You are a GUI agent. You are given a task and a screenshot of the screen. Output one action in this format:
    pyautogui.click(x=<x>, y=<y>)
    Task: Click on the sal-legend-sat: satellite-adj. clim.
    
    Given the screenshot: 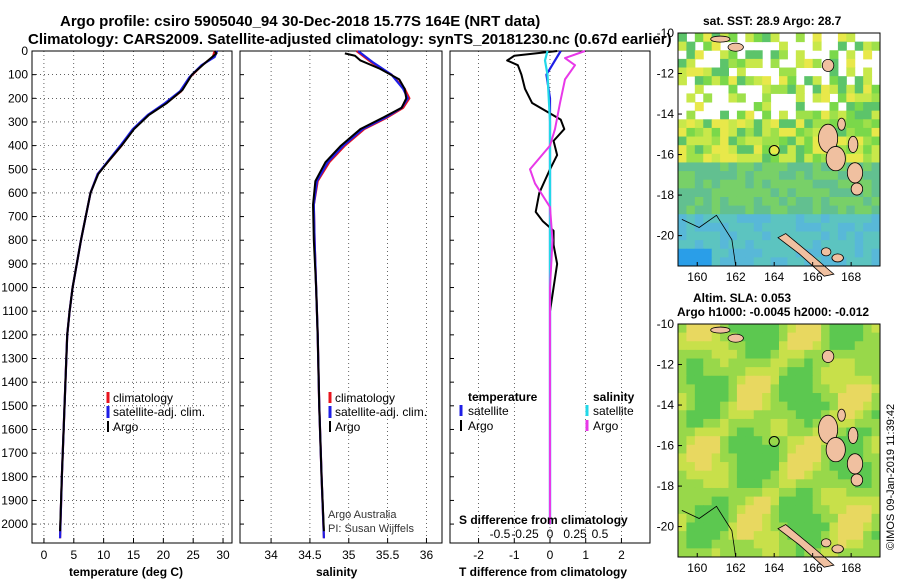 What is the action you would take?
    pyautogui.click(x=381, y=412)
    